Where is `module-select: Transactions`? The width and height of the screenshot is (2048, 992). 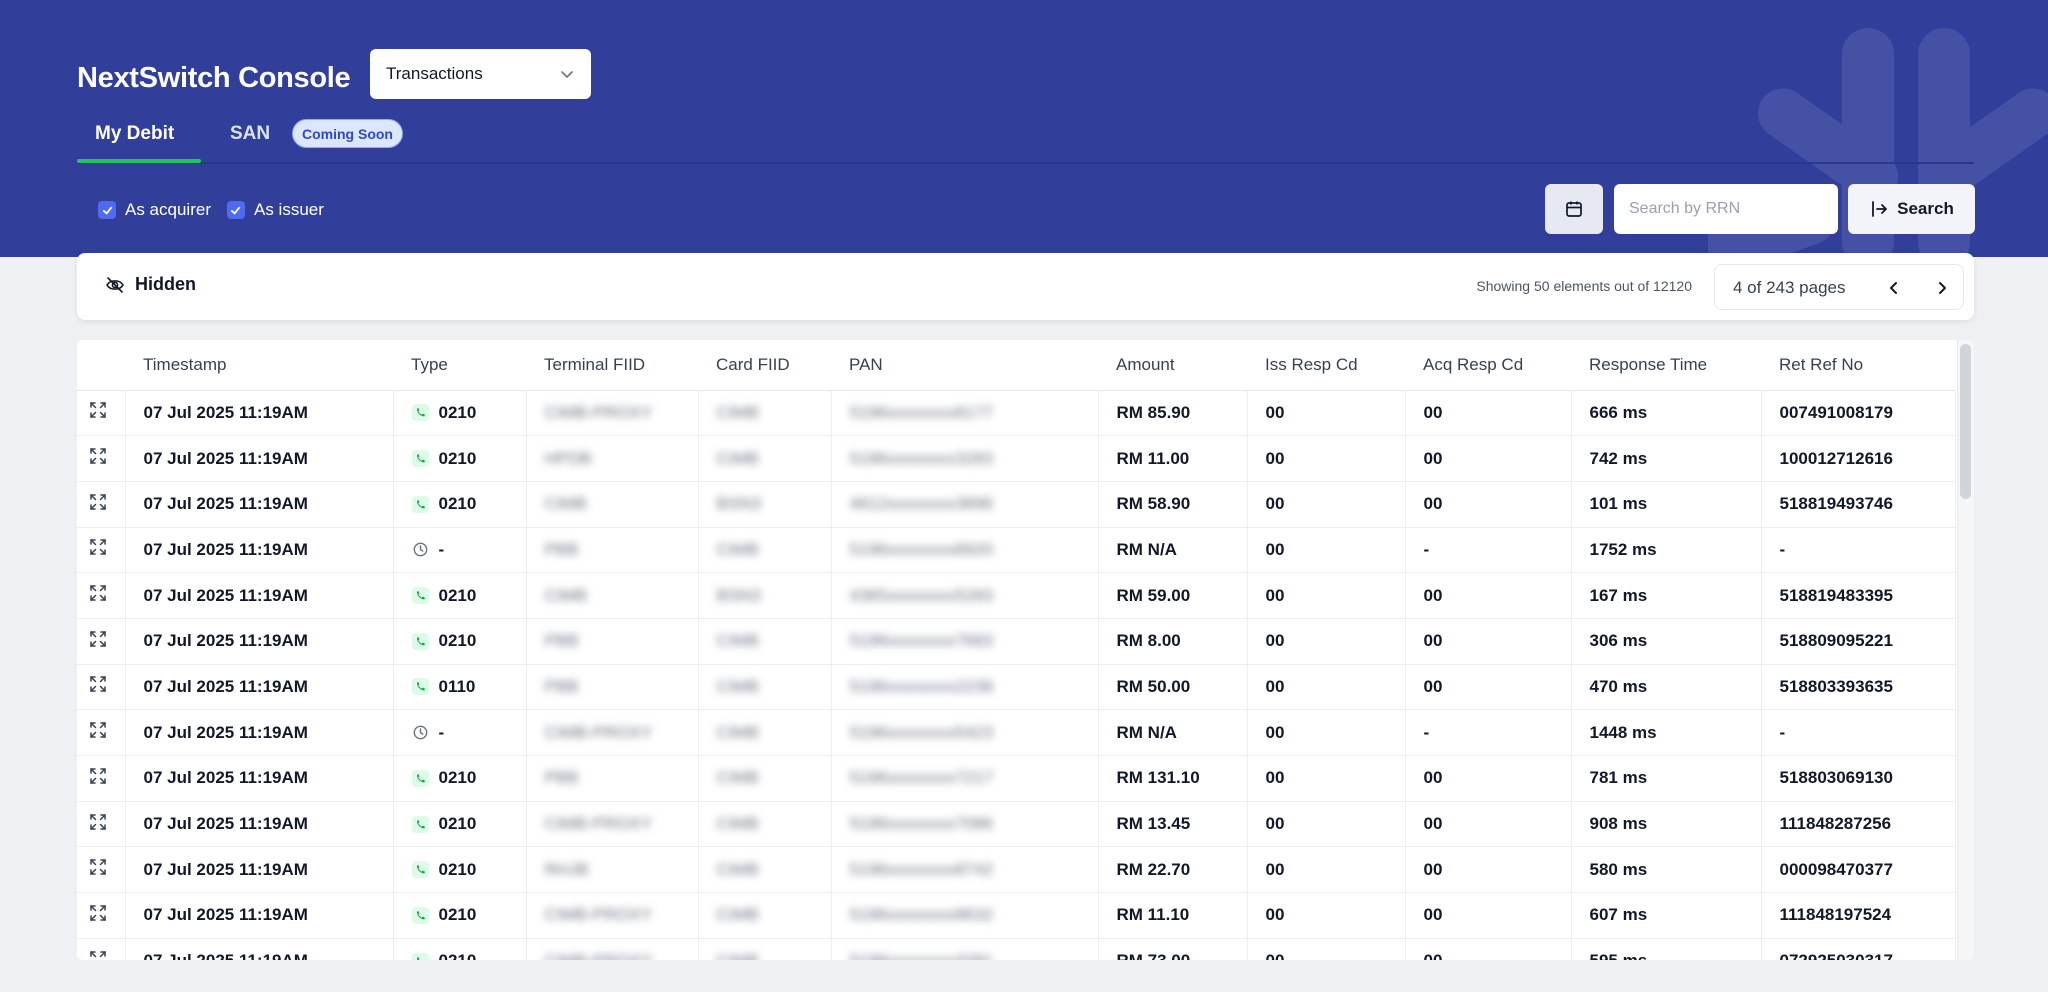
module-select: Transactions is located at coordinates (480, 74).